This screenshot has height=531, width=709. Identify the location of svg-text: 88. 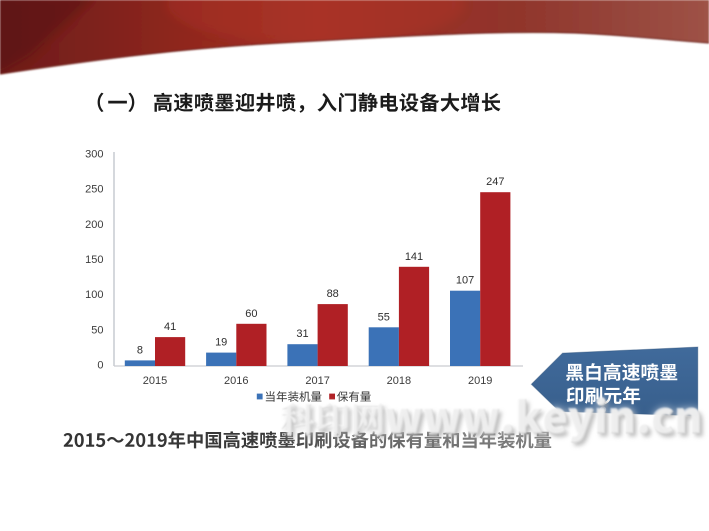
(333, 294).